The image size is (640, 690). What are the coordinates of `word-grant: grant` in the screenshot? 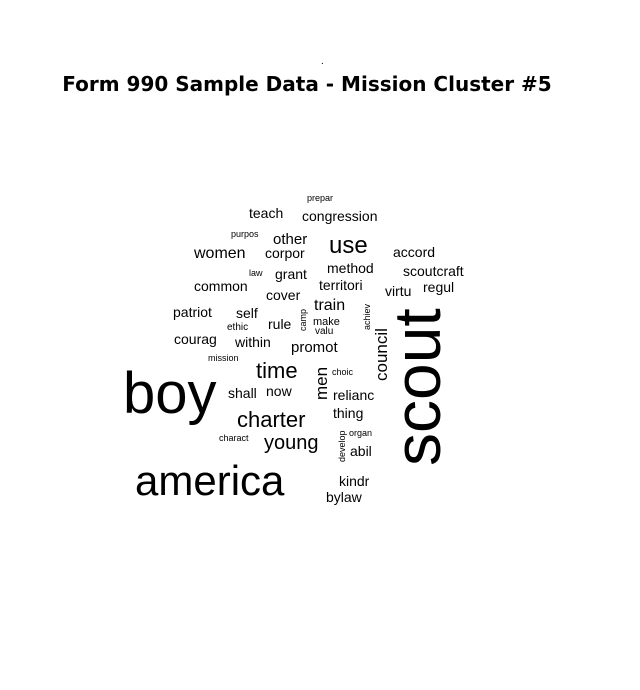 It's located at (291, 274).